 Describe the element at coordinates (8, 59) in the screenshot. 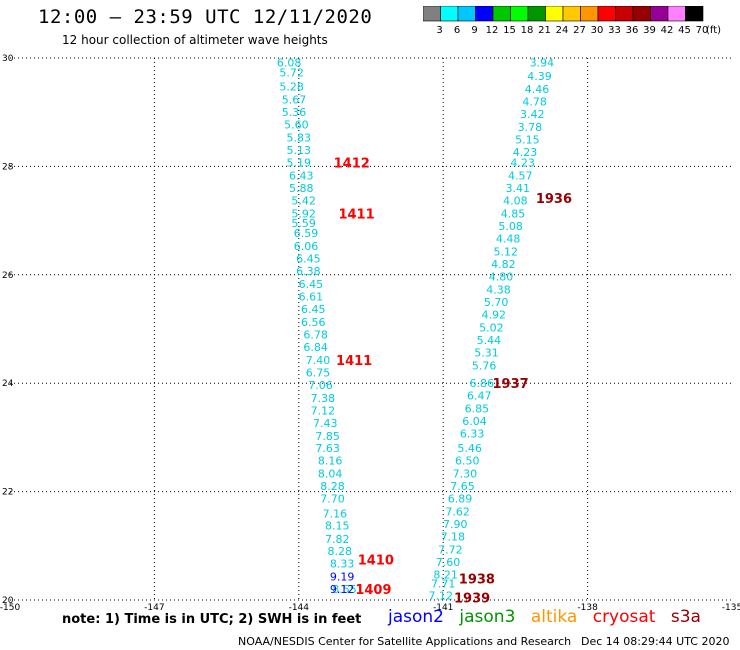

I see `y-tick-label: 30` at that location.